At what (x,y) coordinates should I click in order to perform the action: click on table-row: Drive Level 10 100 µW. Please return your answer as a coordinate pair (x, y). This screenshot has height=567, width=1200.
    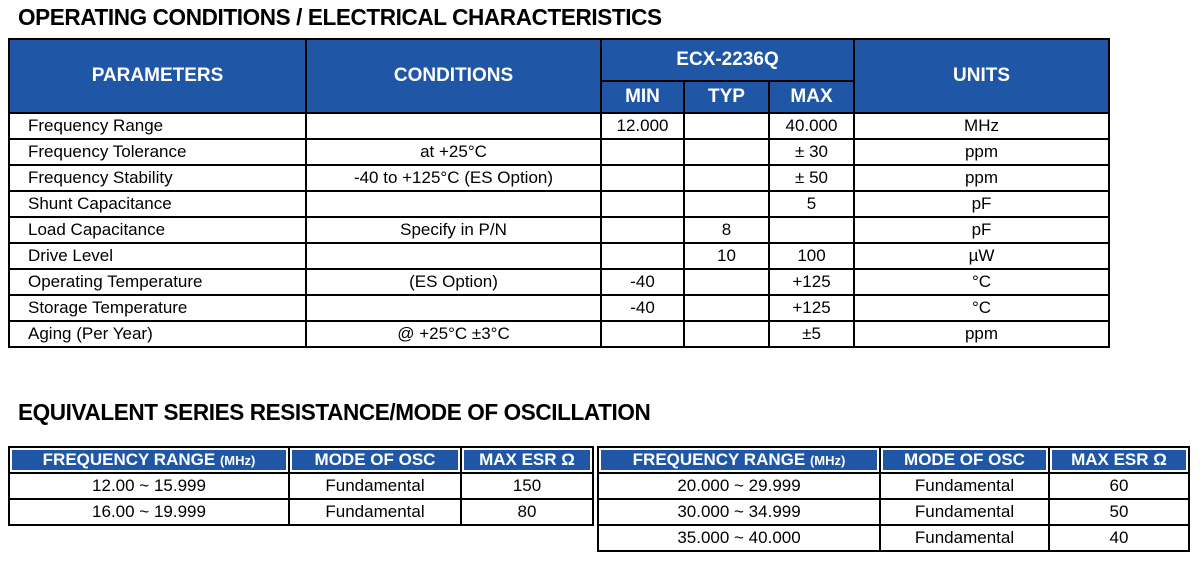
    Looking at the image, I should click on (559, 256).